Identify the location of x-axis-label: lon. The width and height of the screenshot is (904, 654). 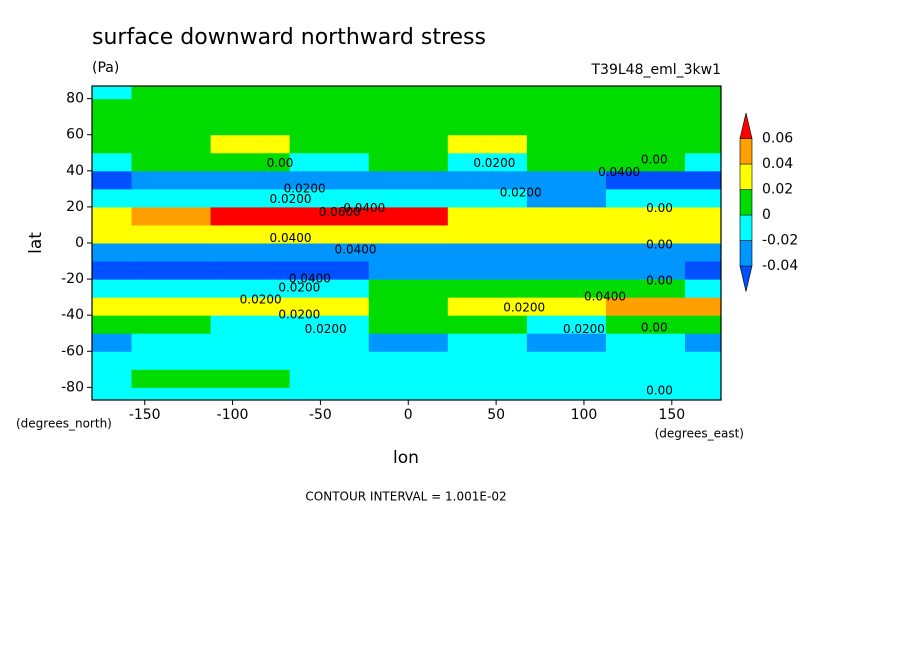
(406, 458).